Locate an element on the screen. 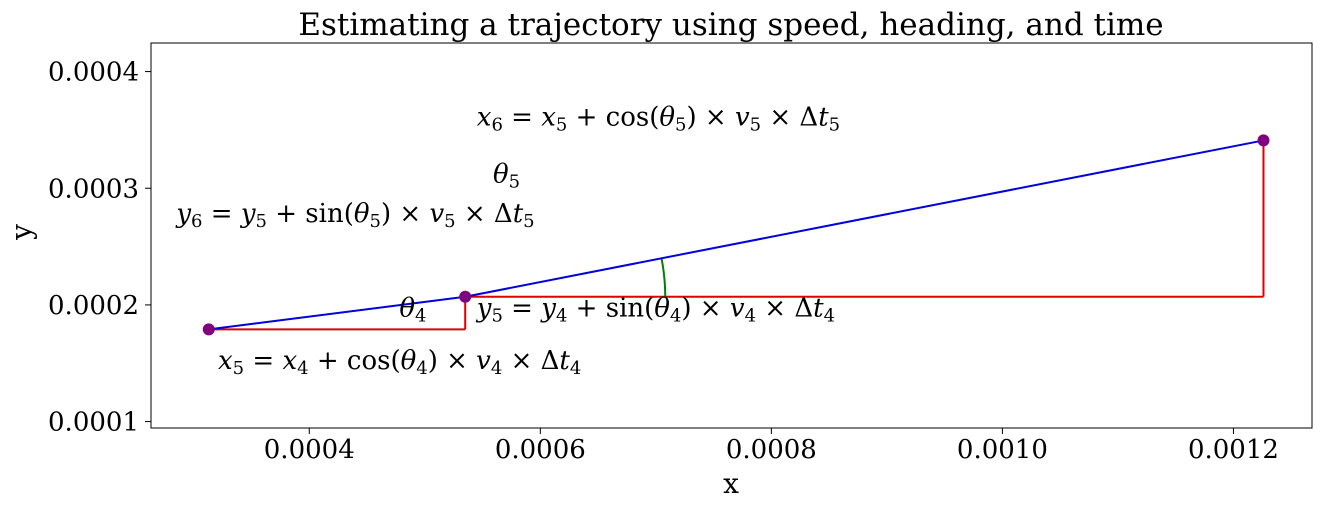 This screenshot has width=1322, height=507. y-tick-label: 0.0003 is located at coordinates (93, 189).